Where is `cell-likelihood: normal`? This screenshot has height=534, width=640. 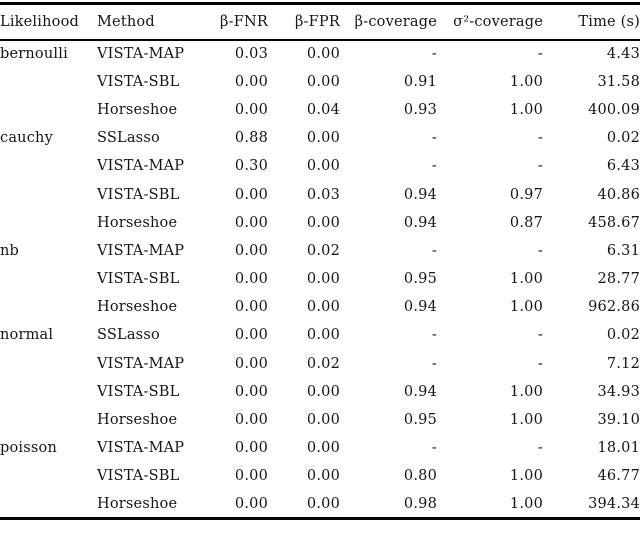
cell-likelihood: normal is located at coordinates (27, 335).